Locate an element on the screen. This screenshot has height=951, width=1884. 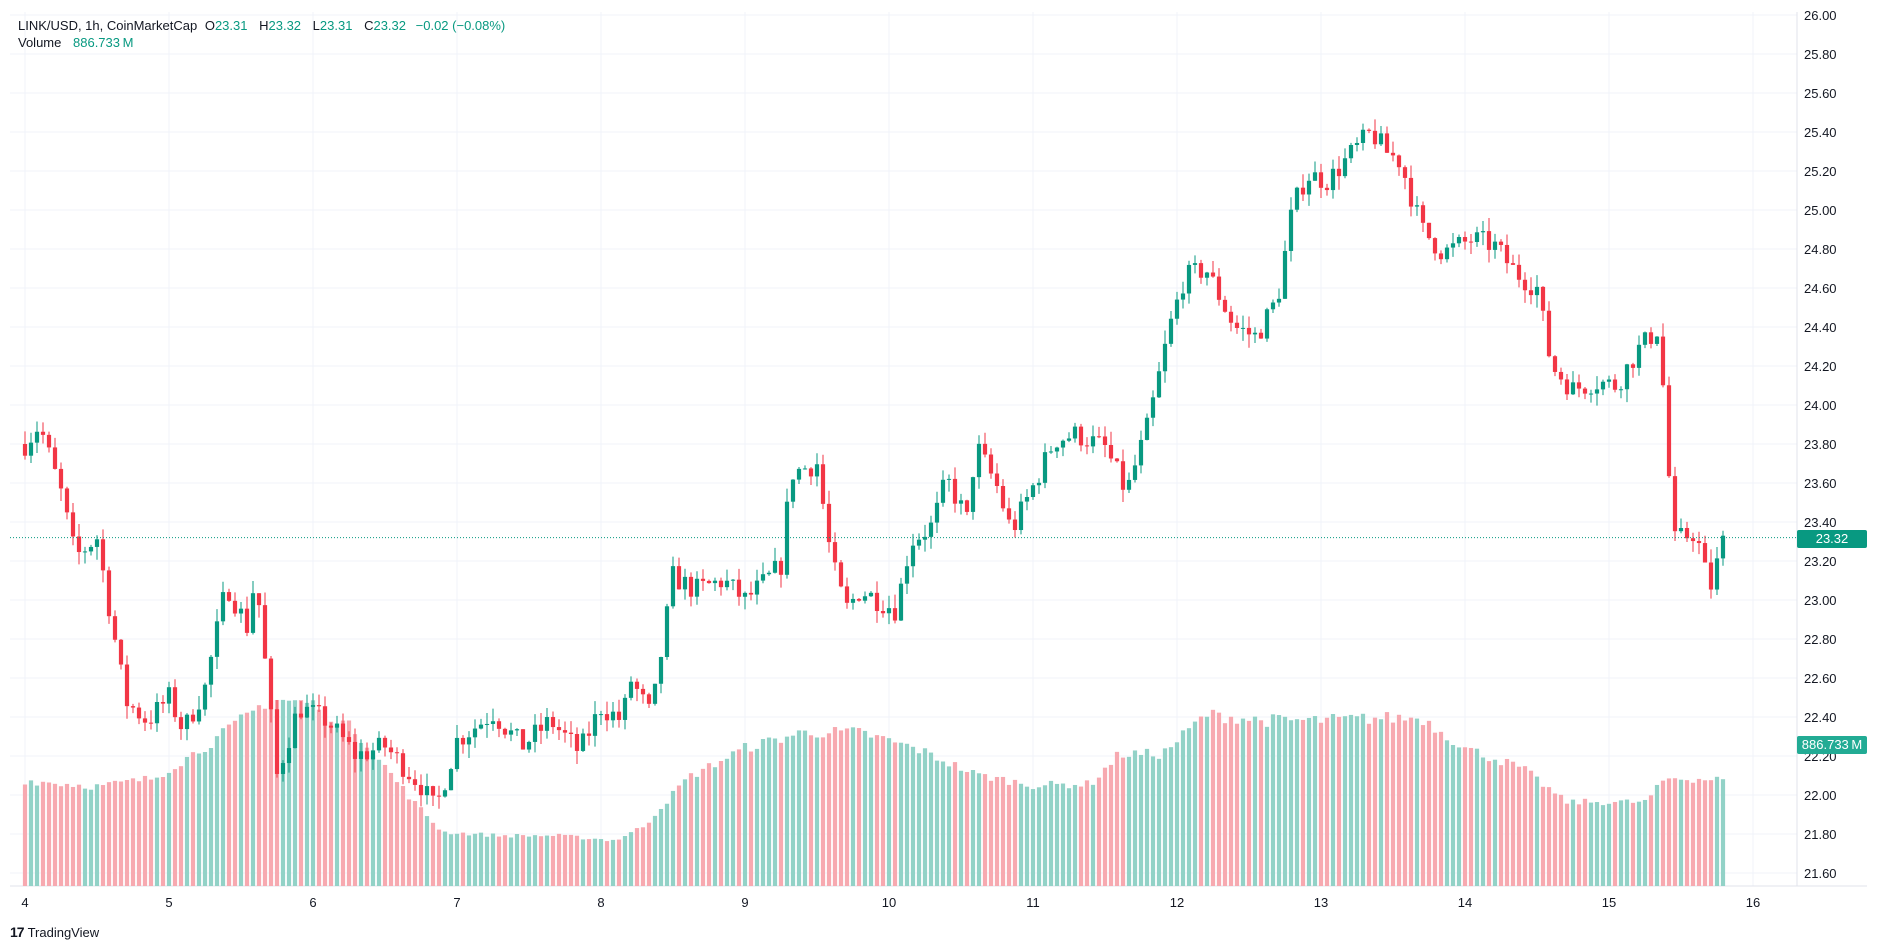
price-tick-label: 22.80 is located at coordinates (1820, 639).